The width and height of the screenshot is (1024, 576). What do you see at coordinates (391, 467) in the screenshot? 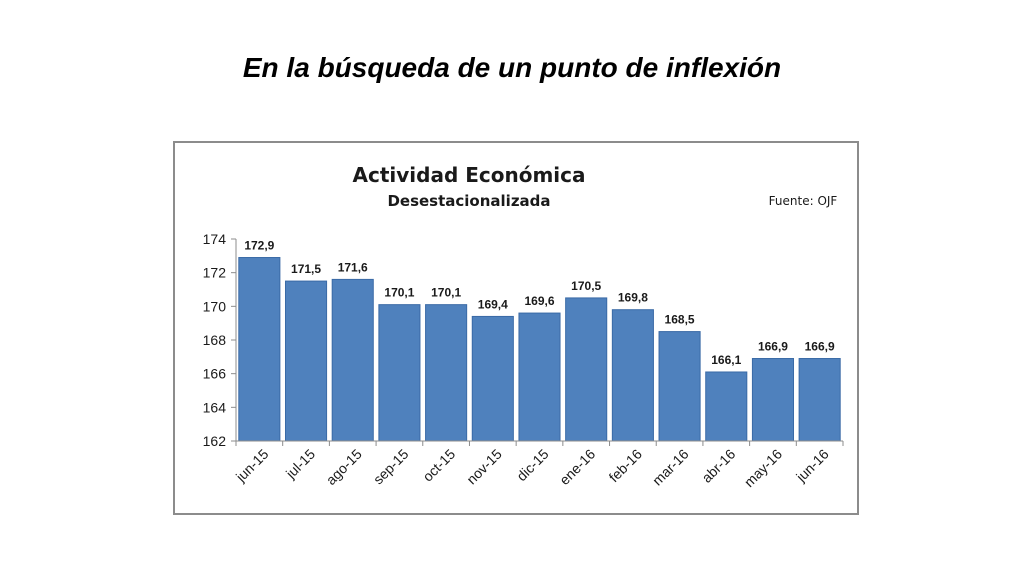
I see `x-tick-label: sep-15` at bounding box center [391, 467].